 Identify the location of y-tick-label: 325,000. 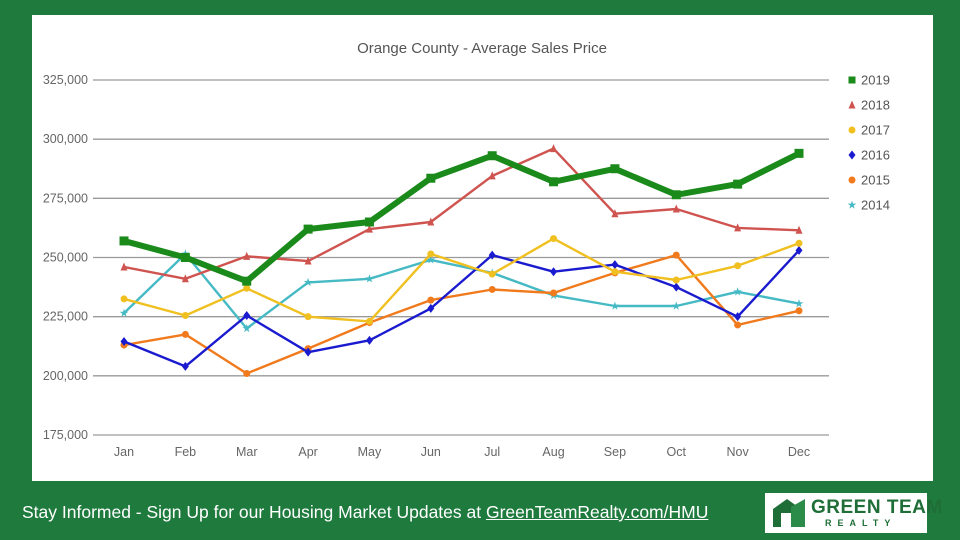
(65, 80).